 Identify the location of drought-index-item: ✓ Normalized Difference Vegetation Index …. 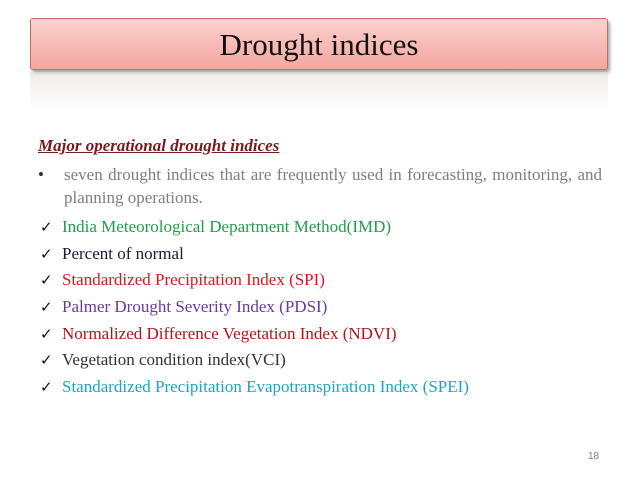
(254, 334).